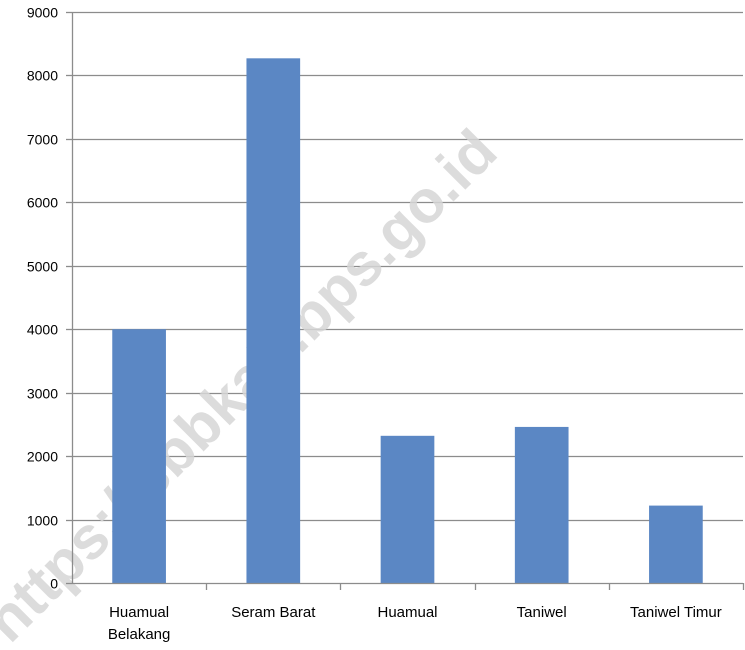 This screenshot has width=745, height=650. I want to click on x-tick-label-line: Taniwel Timur, so click(676, 612).